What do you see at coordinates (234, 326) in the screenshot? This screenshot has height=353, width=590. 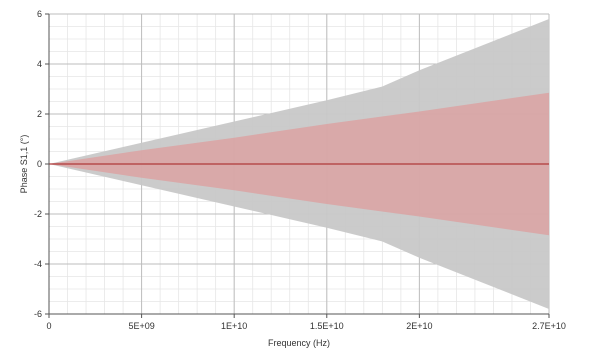 I see `x-tick-label: 1E+10` at bounding box center [234, 326].